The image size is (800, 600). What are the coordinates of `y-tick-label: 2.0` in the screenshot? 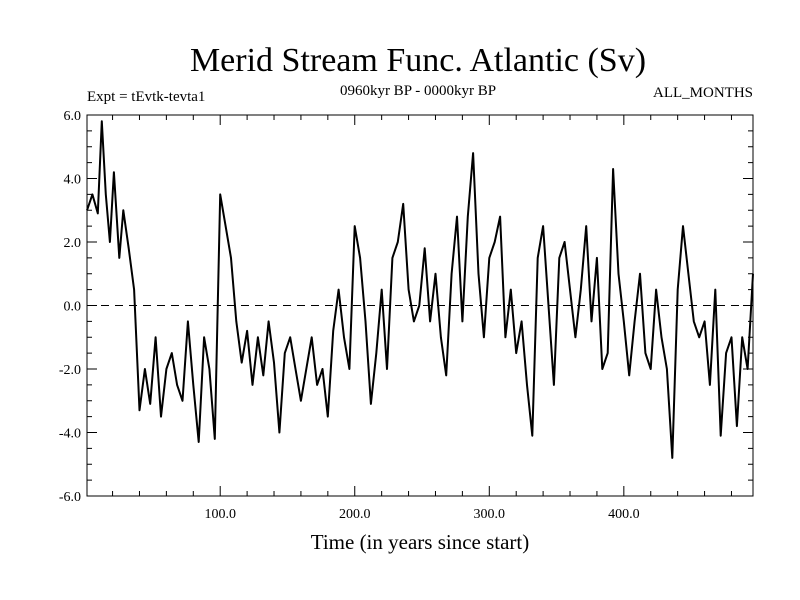 It's located at (73, 243).